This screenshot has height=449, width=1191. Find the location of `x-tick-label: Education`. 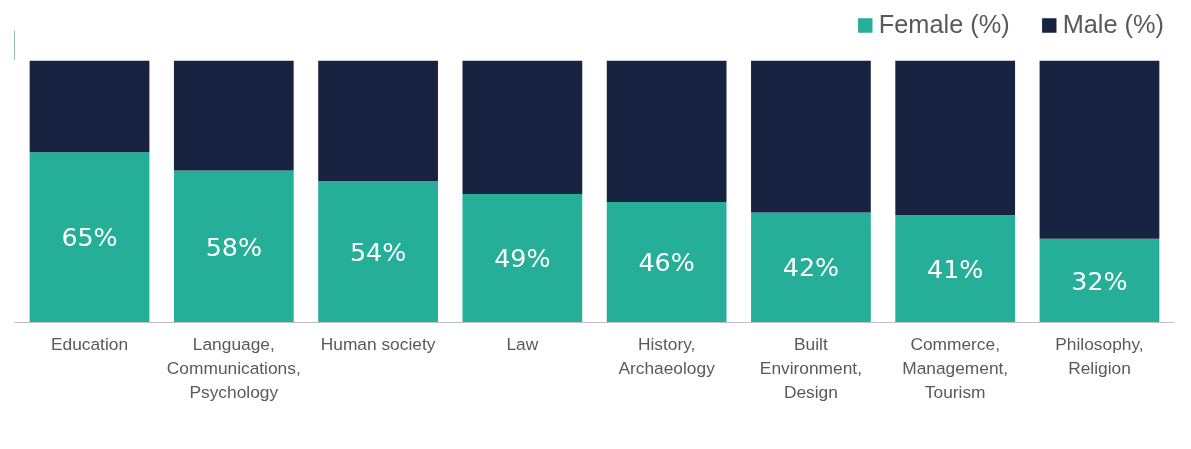

x-tick-label: Education is located at coordinates (89, 343).